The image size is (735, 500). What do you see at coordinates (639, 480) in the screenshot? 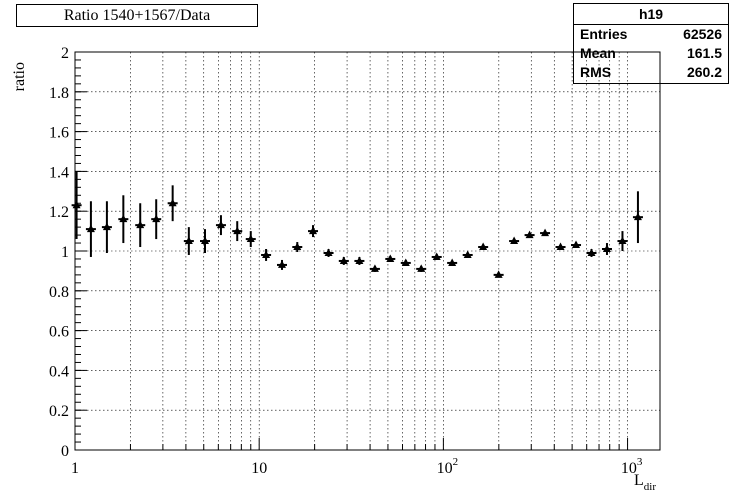
I see `x-axis-label-main: L` at bounding box center [639, 480].